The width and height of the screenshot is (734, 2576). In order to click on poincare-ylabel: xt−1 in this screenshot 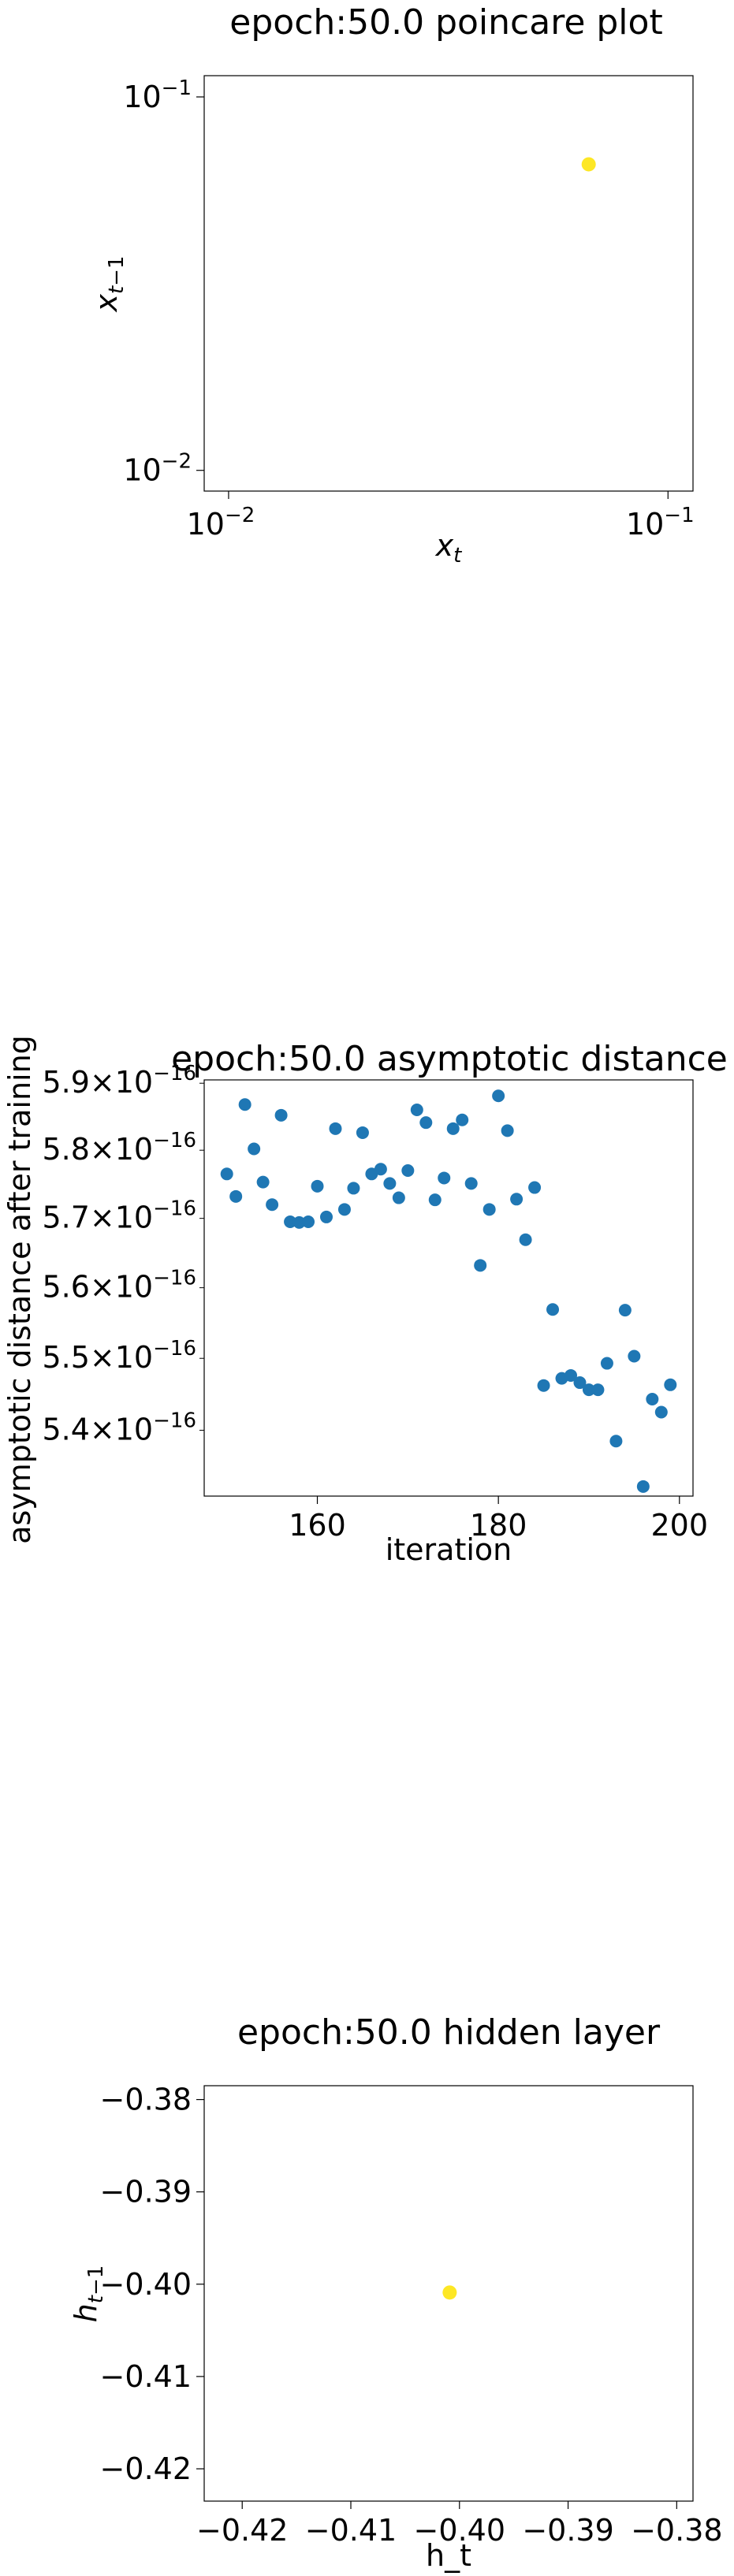, I will do `click(109, 283)`.